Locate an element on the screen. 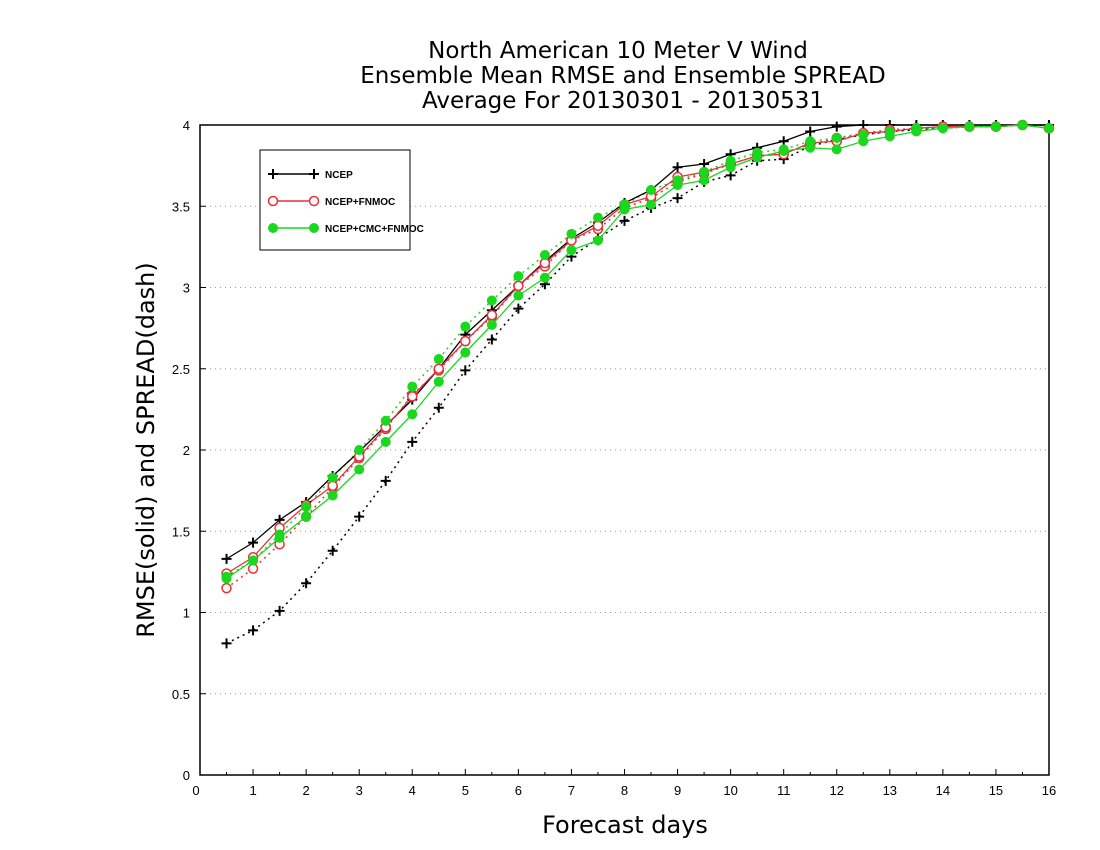 Image resolution: width=1100 pixels, height=850 pixels. y-tick-label: 3 is located at coordinates (186, 288).